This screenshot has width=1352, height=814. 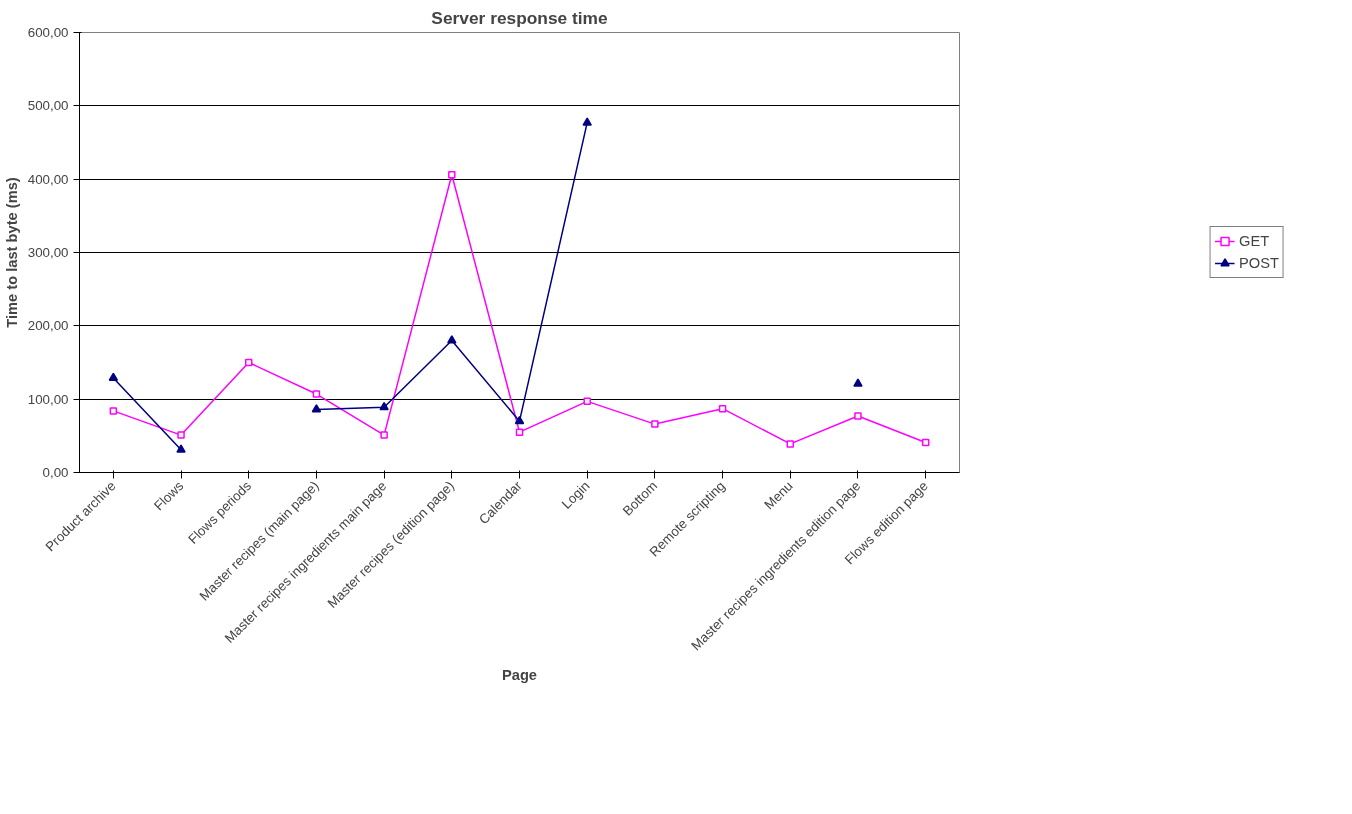 What do you see at coordinates (48, 252) in the screenshot?
I see `y-tick-label: 300,00` at bounding box center [48, 252].